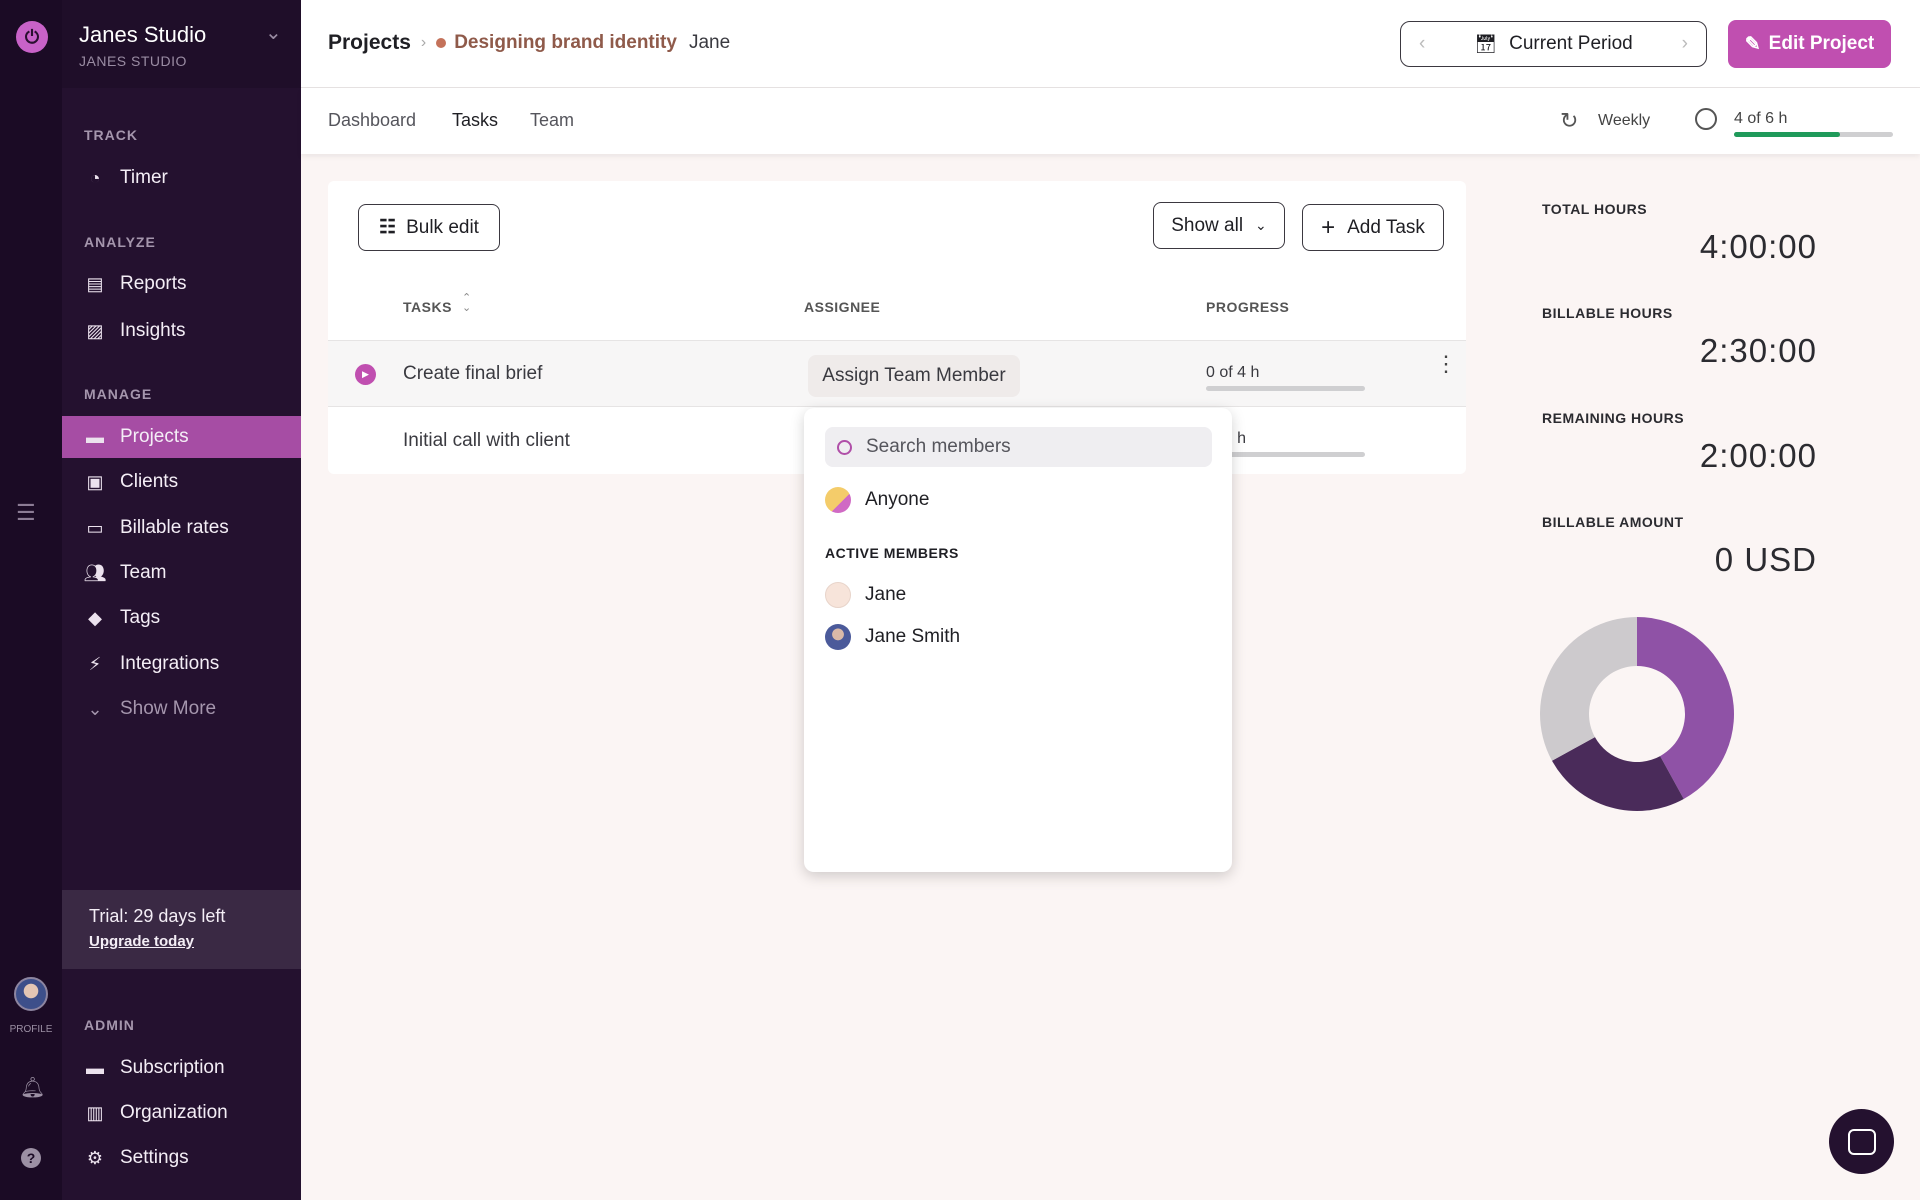 Image resolution: width=1920 pixels, height=1200 pixels. Describe the element at coordinates (1486, 43) in the screenshot. I see `calendar-icon: 📅︎` at that location.